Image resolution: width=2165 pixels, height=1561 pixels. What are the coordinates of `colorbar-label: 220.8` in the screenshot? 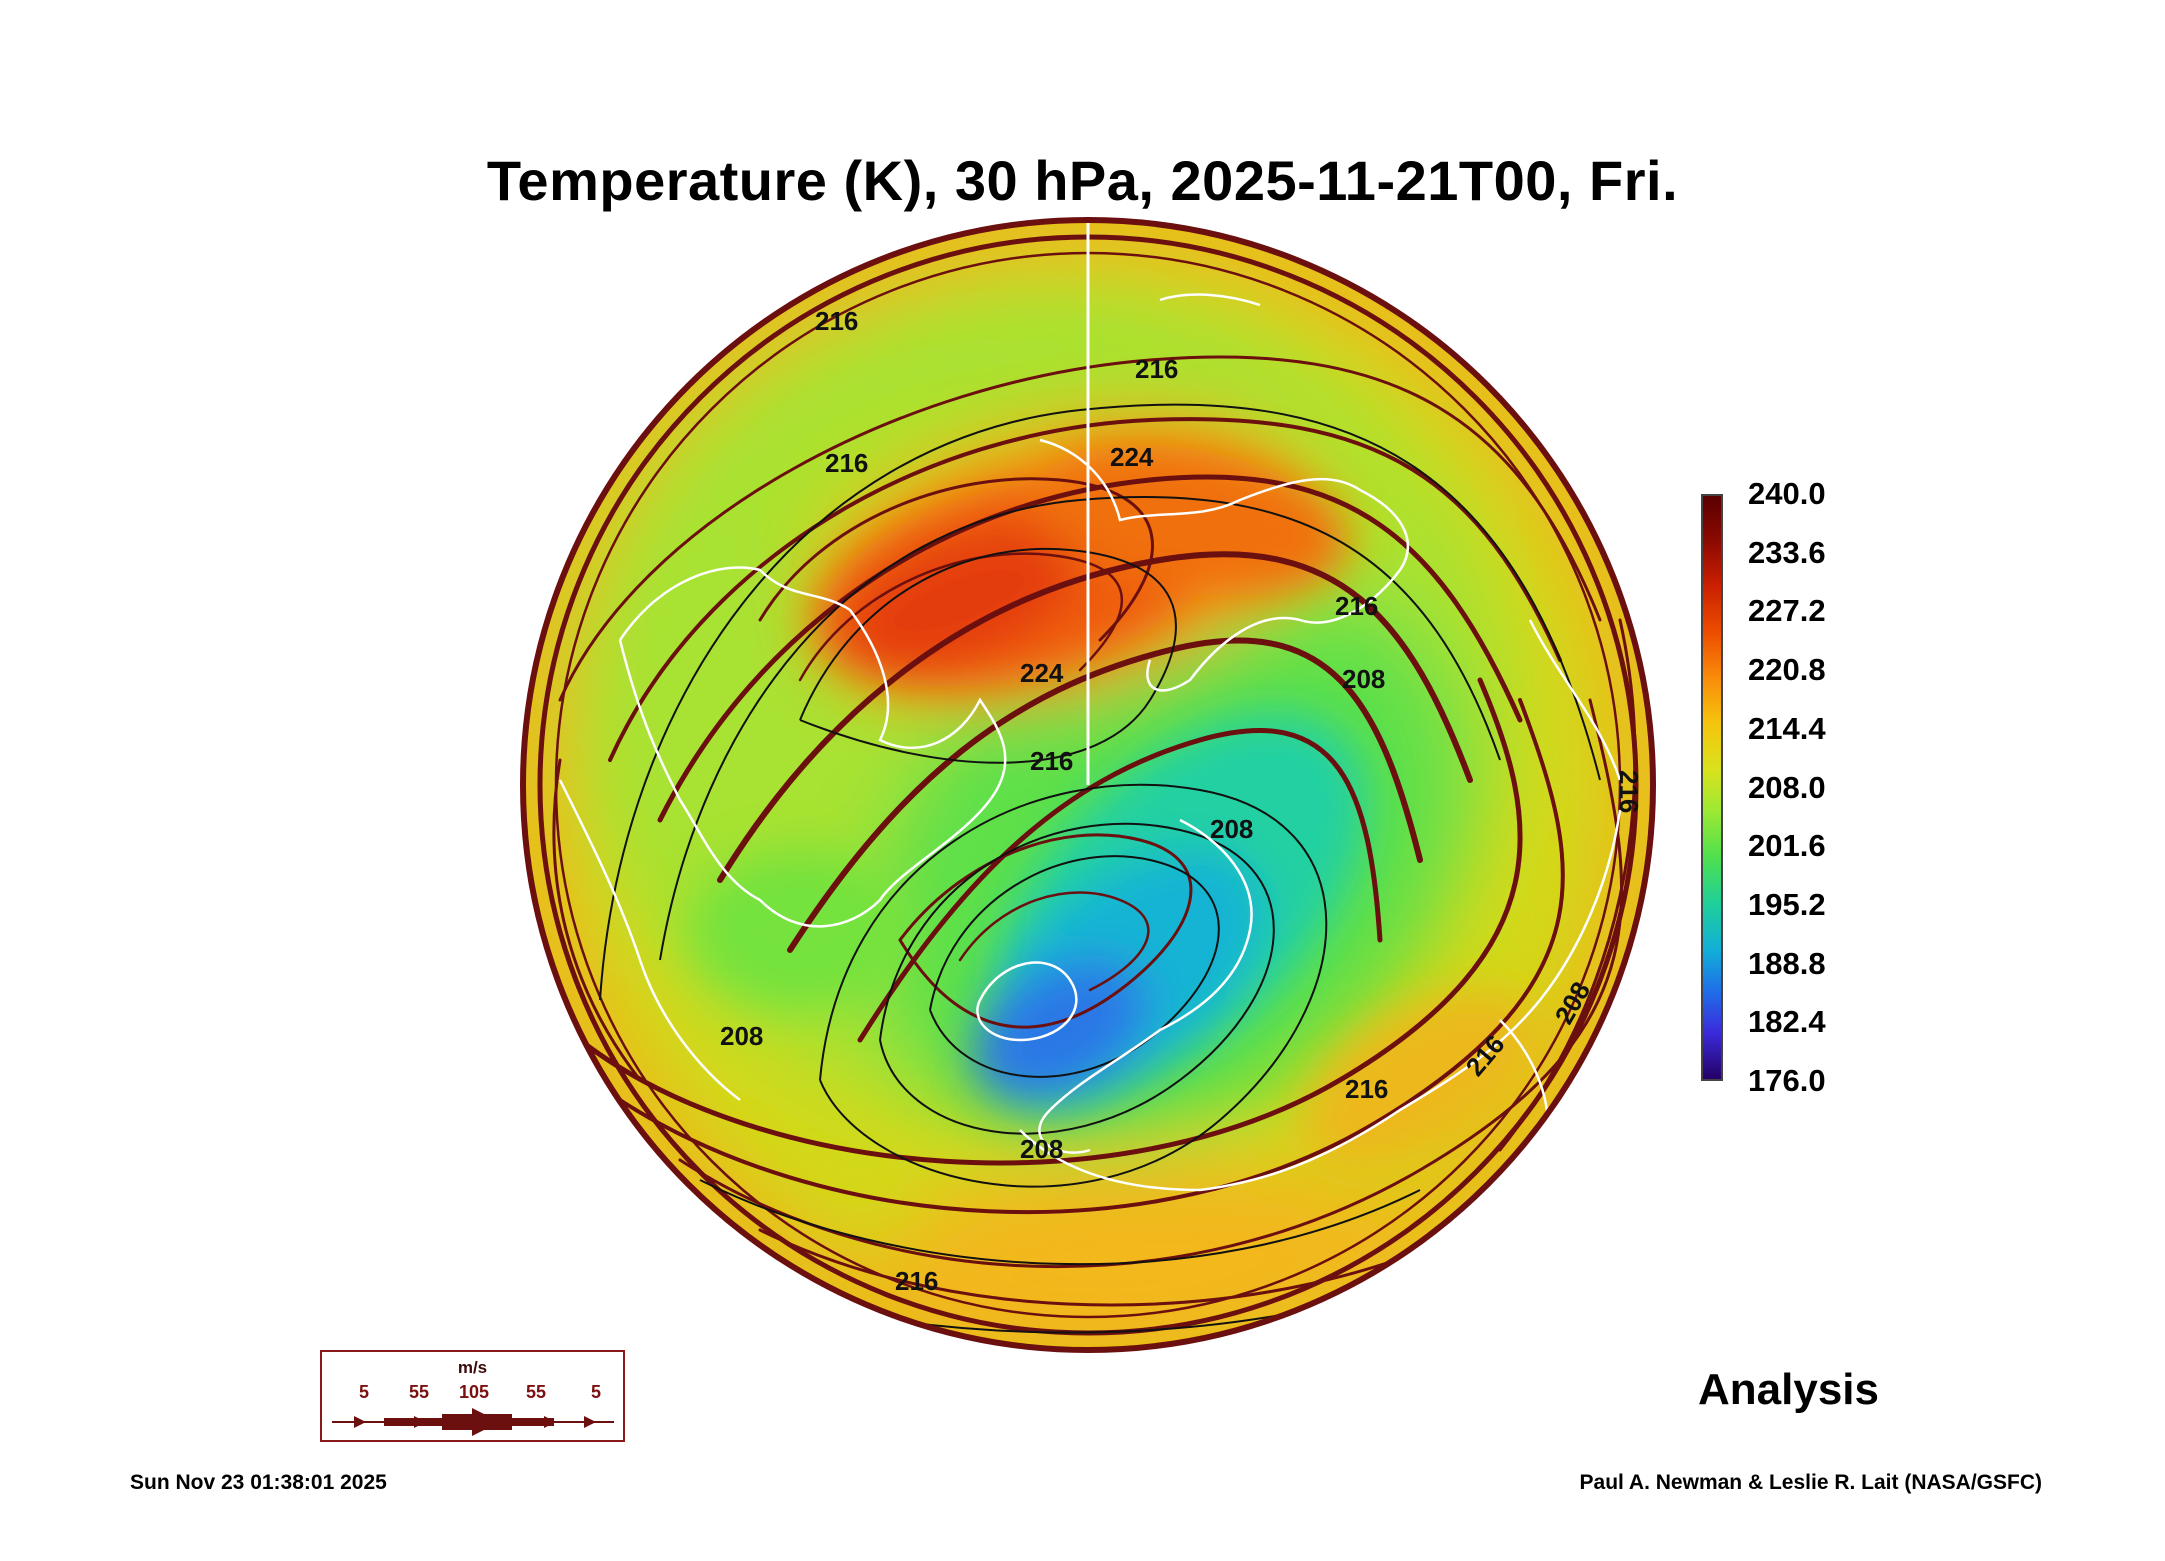 It's located at (1787, 670).